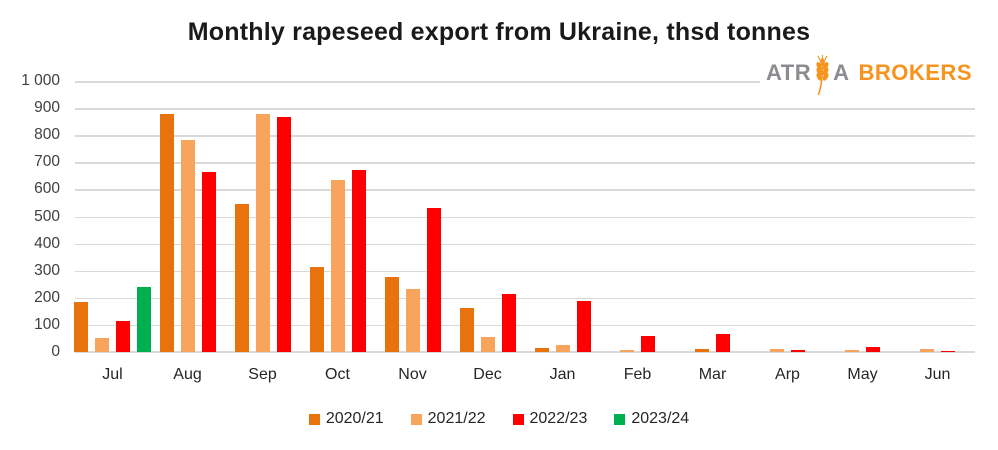  I want to click on bar-group-aug, so click(187, 216).